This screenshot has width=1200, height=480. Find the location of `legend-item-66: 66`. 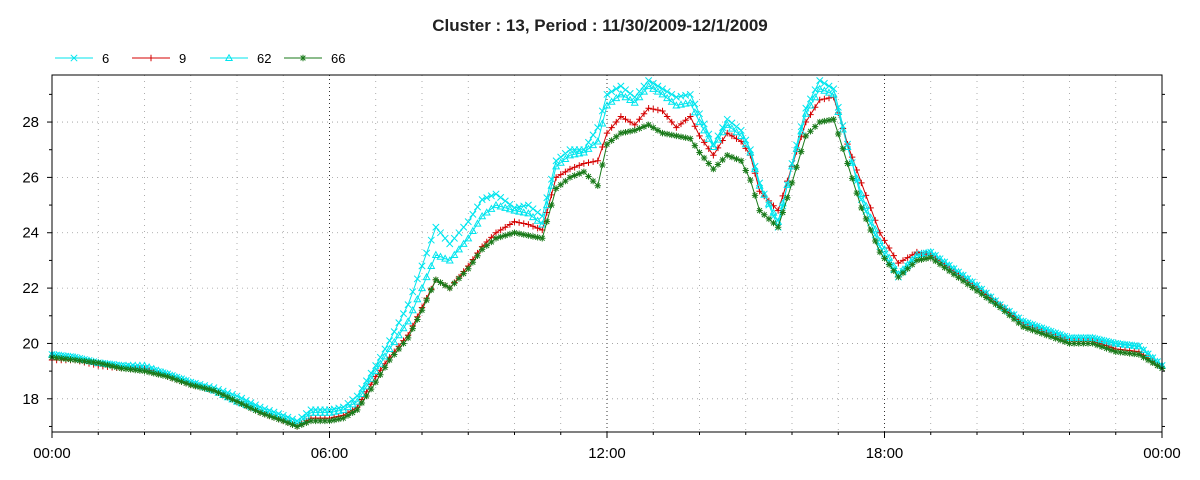

legend-item-66: 66 is located at coordinates (314, 58).